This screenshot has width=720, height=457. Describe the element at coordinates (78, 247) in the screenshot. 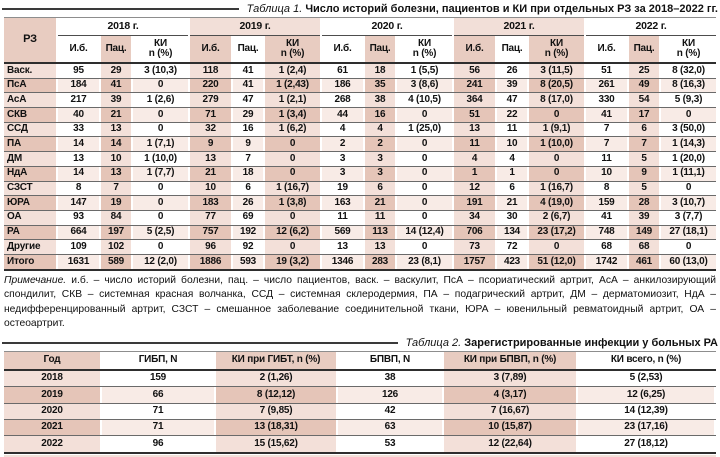

I see `cell: 109` at that location.